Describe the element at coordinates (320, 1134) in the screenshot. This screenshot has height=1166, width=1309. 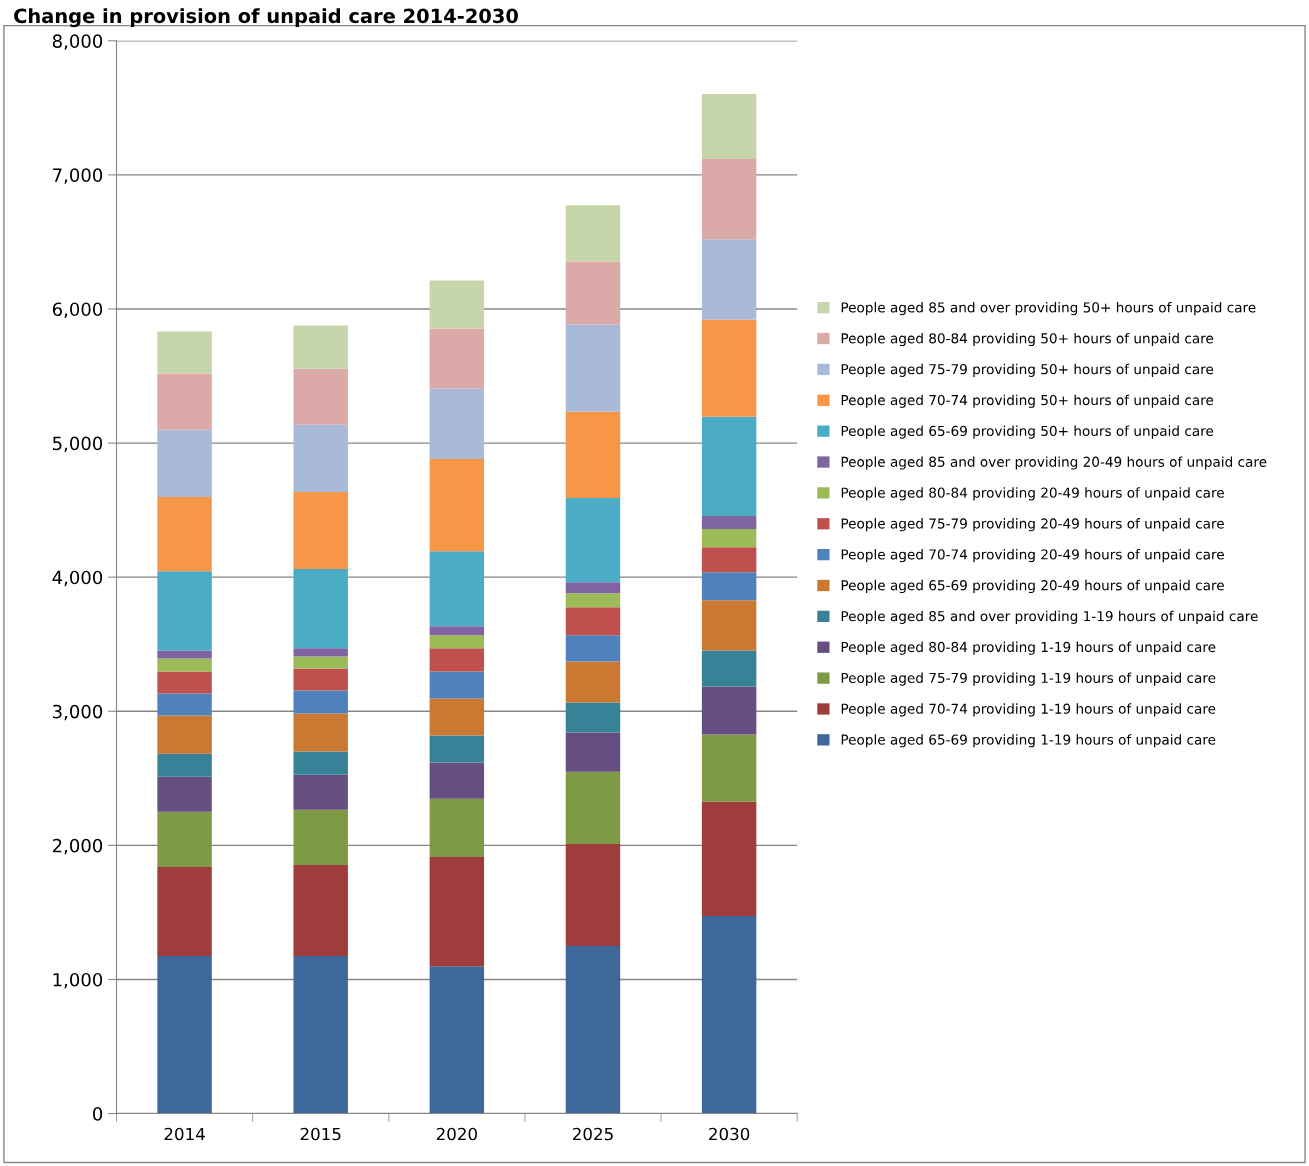
I see `x-tick-label: 2015` at that location.